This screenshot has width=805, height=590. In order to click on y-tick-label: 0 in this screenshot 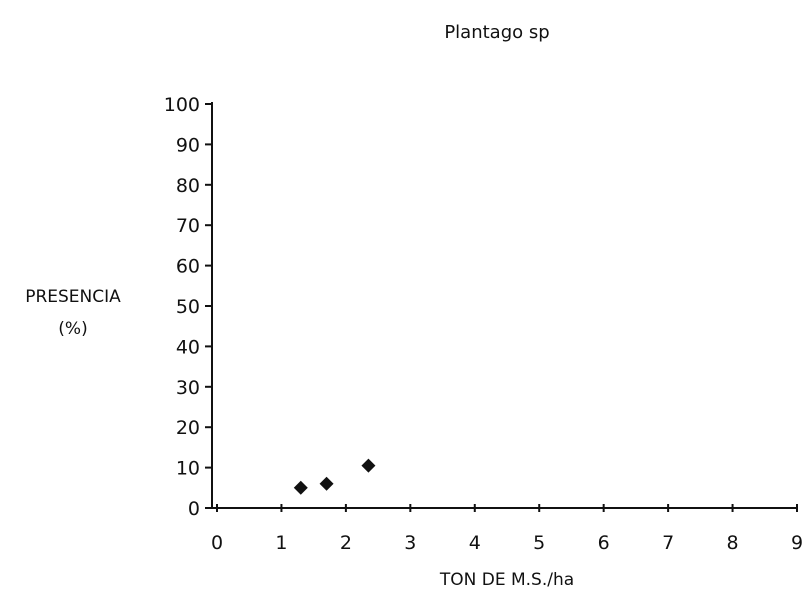, I will do `click(194, 509)`.